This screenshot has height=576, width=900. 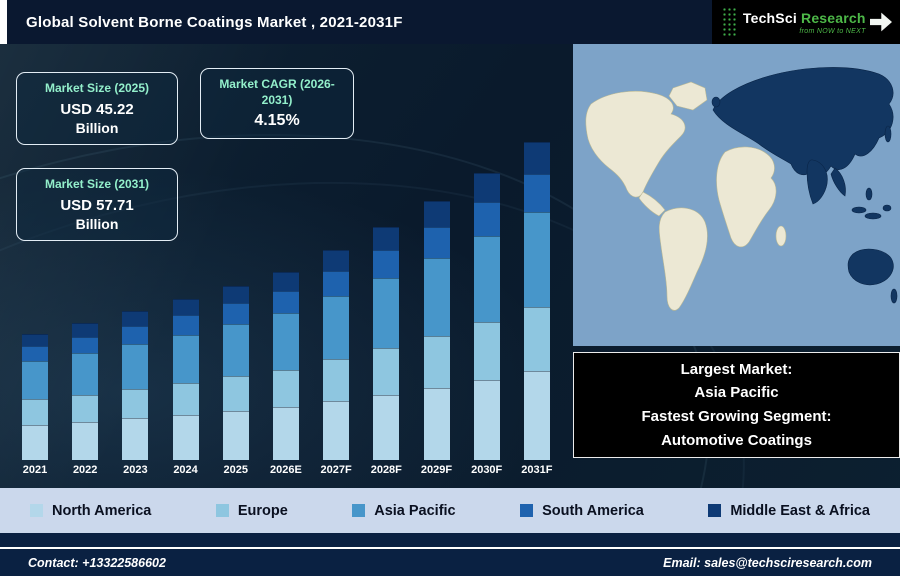 I want to click on map-madagascar, so click(x=781, y=236).